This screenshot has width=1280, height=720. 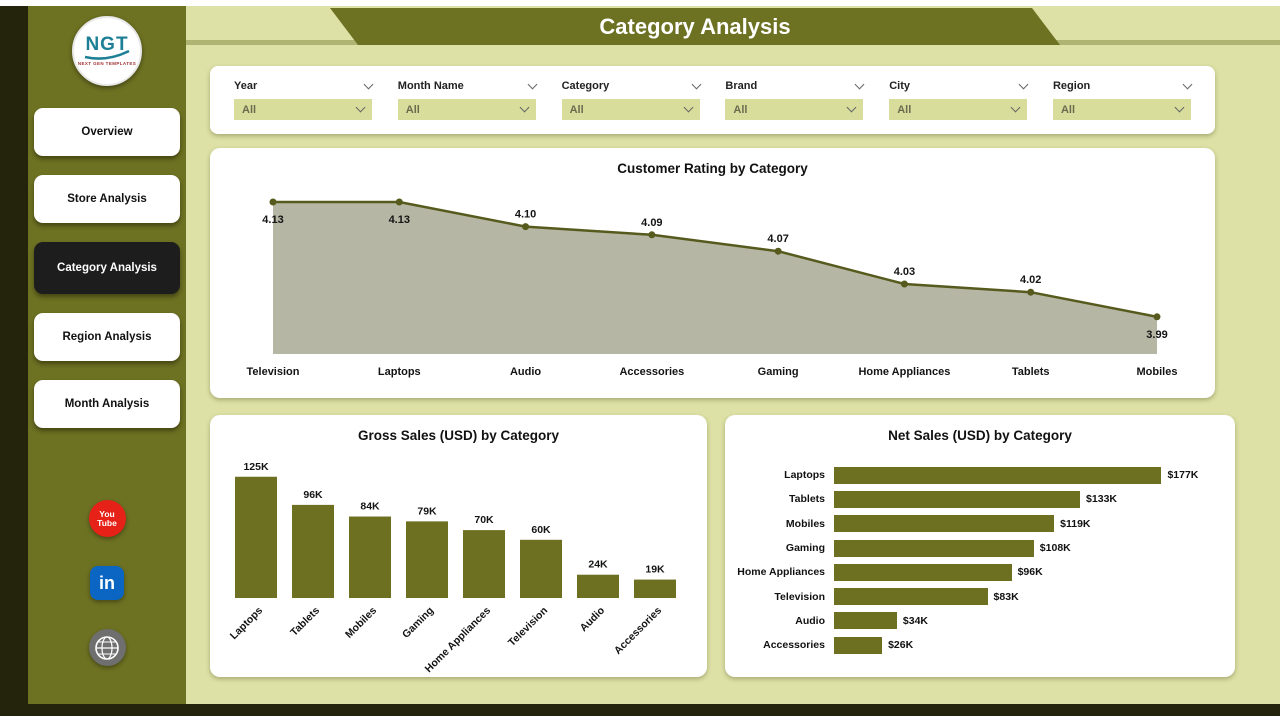 What do you see at coordinates (107, 54) in the screenshot?
I see `logo-swoosh-icon` at bounding box center [107, 54].